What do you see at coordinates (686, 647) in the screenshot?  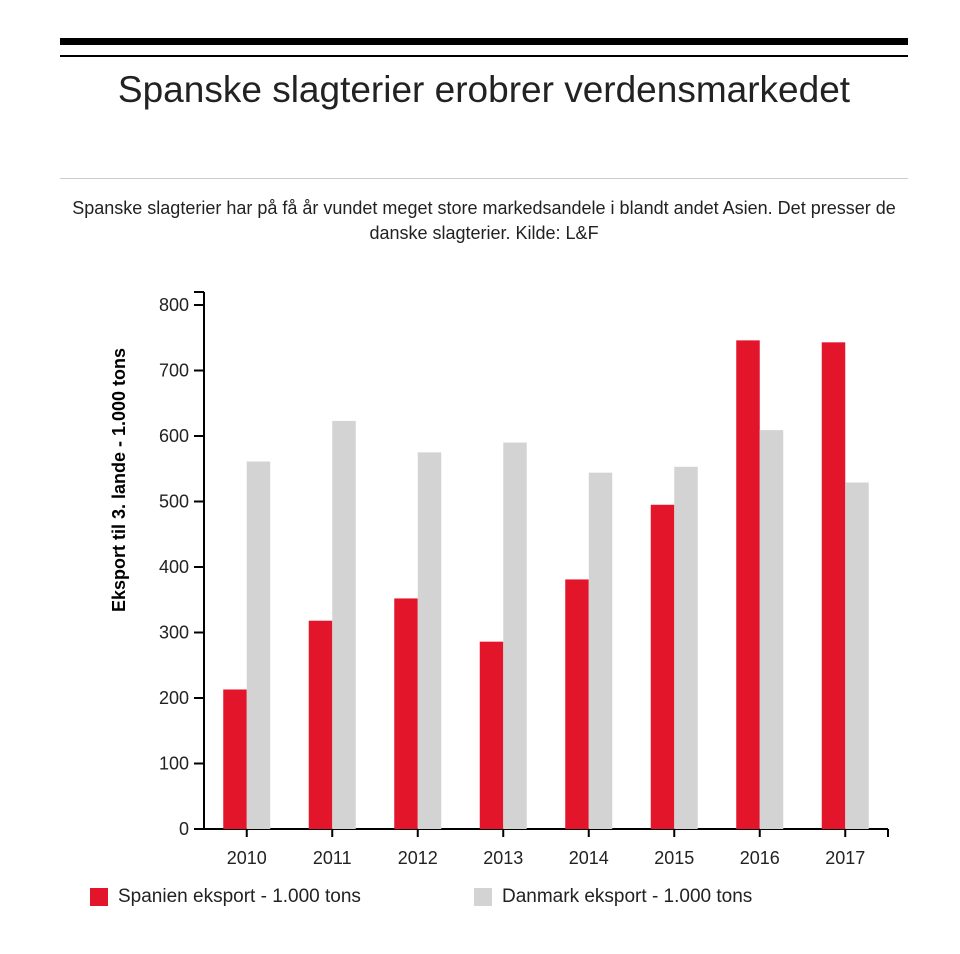 I see `bar-danmark-2015` at bounding box center [686, 647].